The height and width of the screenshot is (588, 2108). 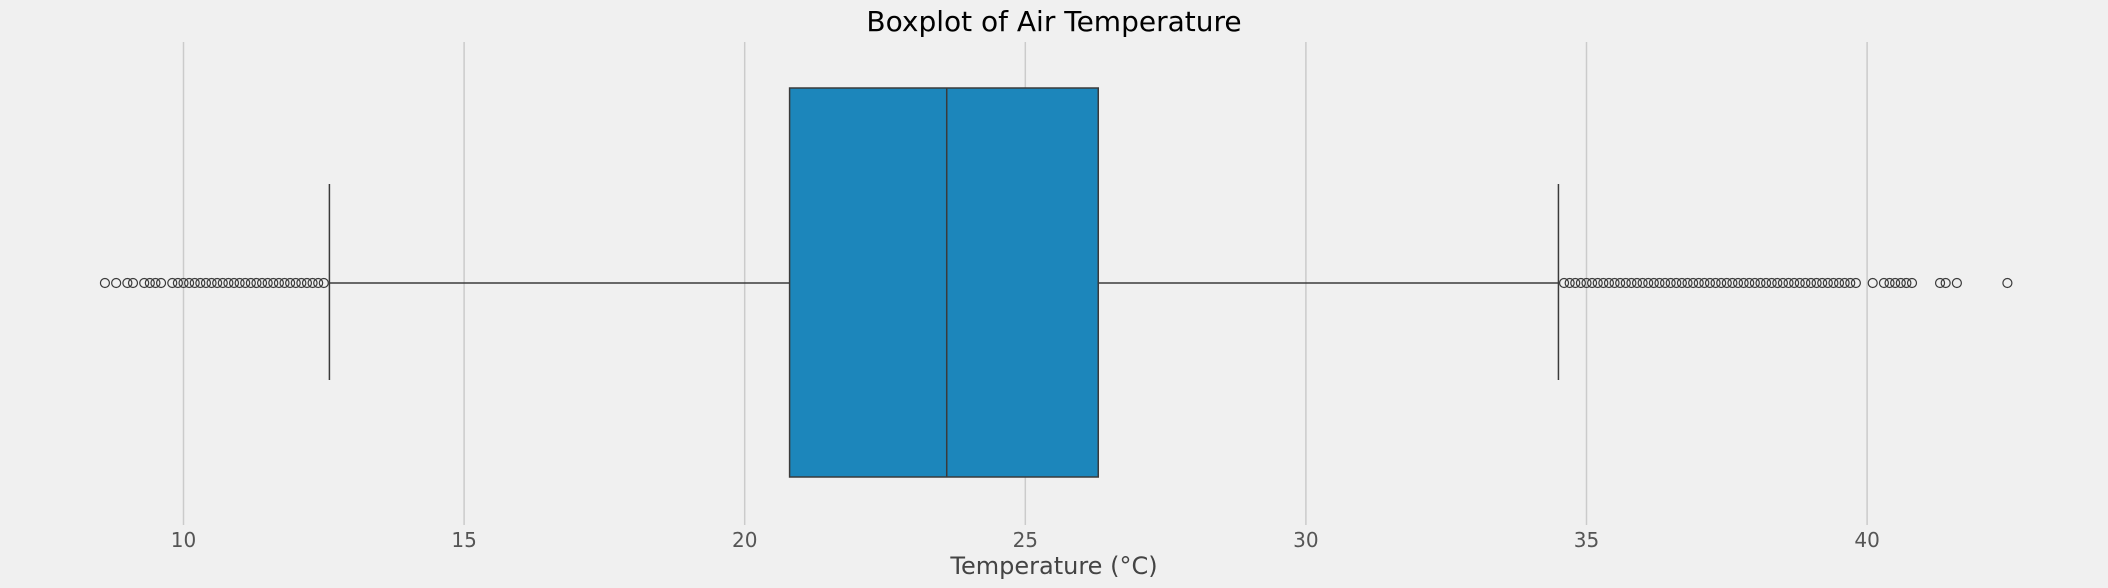 What do you see at coordinates (1305, 540) in the screenshot?
I see `x-tick-label: 30` at bounding box center [1305, 540].